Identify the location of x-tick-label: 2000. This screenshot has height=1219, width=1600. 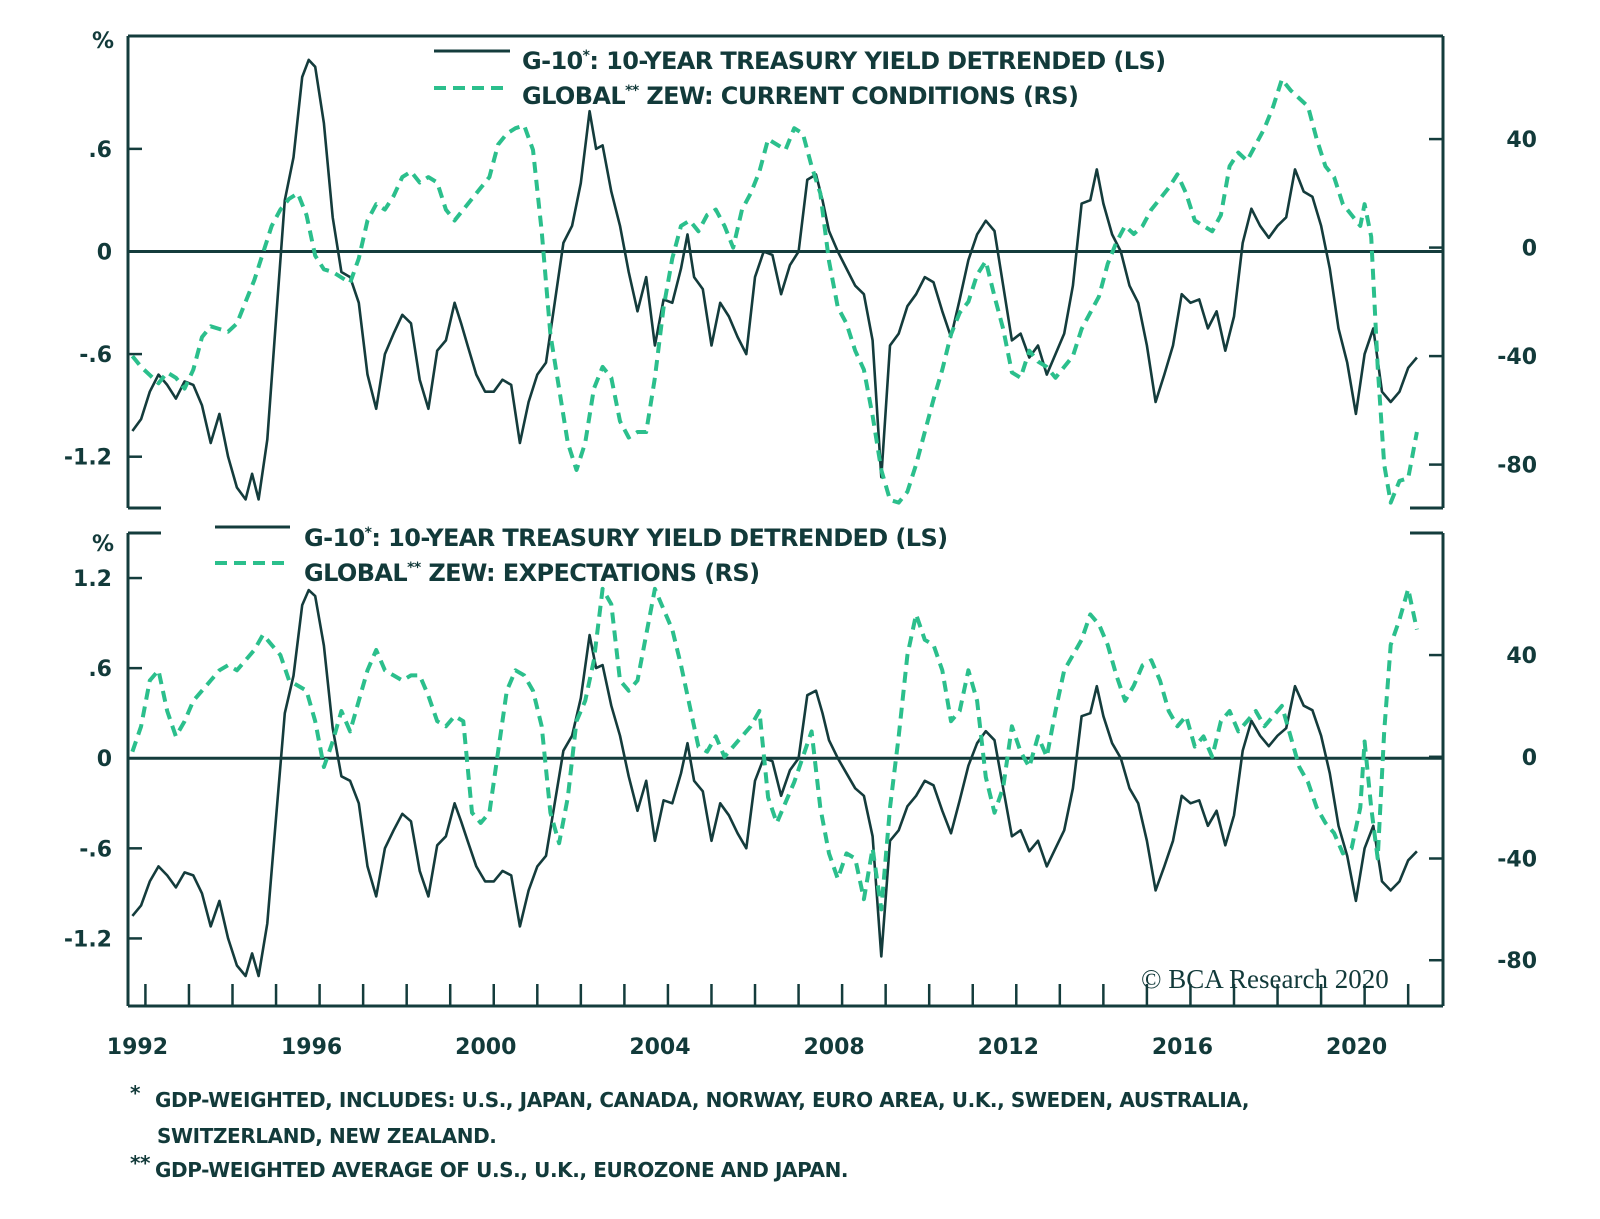
(485, 1047).